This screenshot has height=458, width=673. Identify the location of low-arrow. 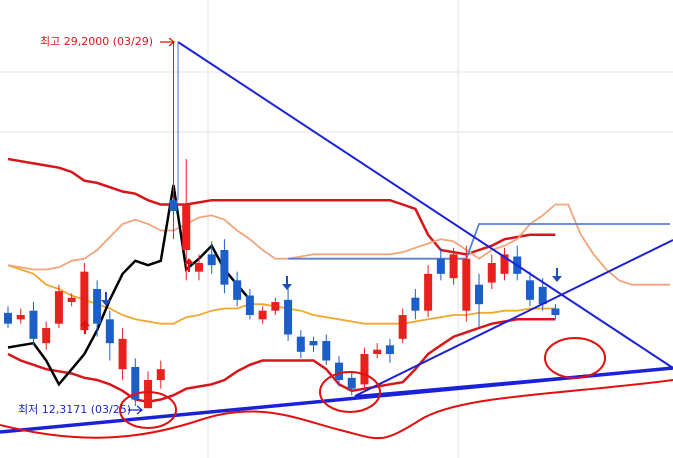
(135, 410).